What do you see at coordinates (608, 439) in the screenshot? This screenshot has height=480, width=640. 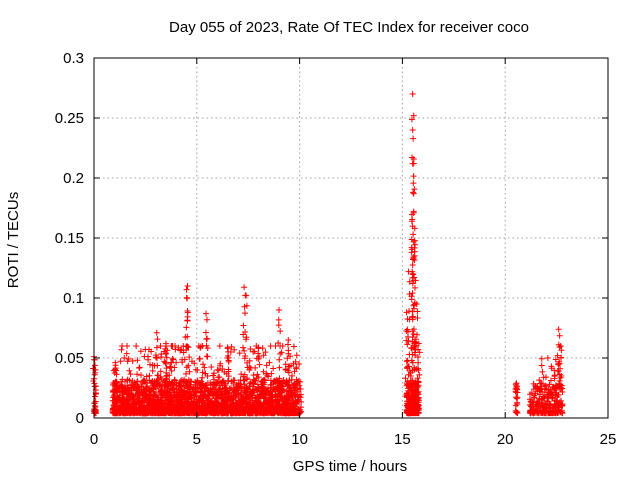 I see `x-tick-label: 25` at bounding box center [608, 439].